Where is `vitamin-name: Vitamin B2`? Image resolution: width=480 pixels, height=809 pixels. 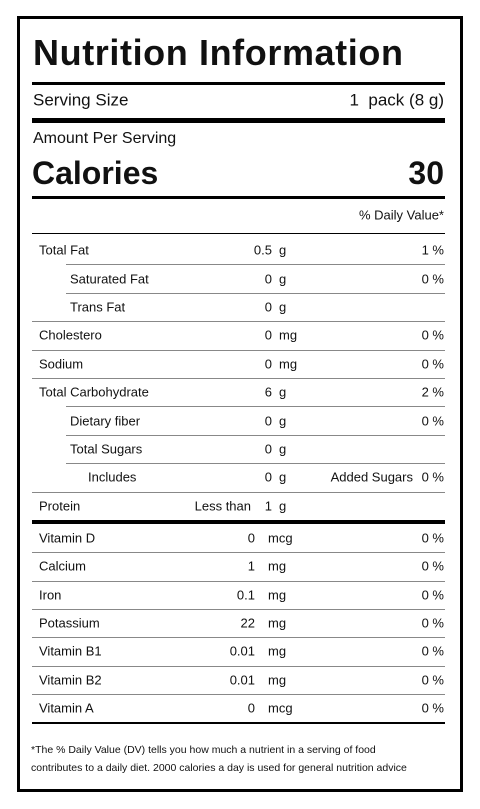 vitamin-name: Vitamin B2 is located at coordinates (70, 680).